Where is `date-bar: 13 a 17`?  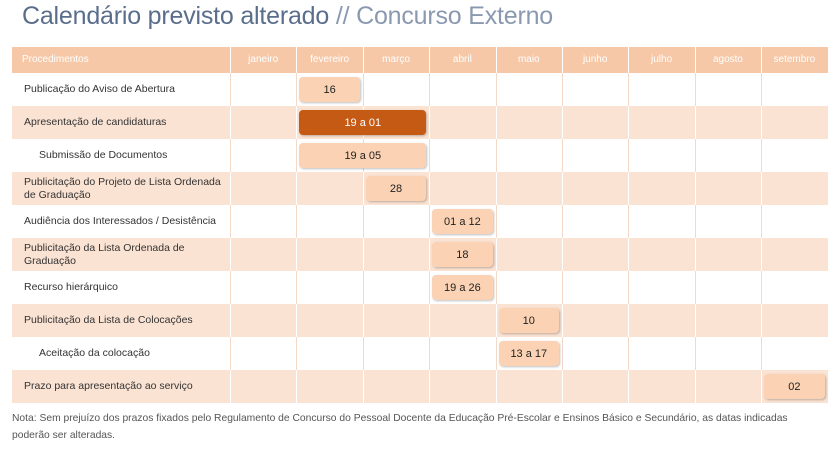 date-bar: 13 a 17 is located at coordinates (528, 353).